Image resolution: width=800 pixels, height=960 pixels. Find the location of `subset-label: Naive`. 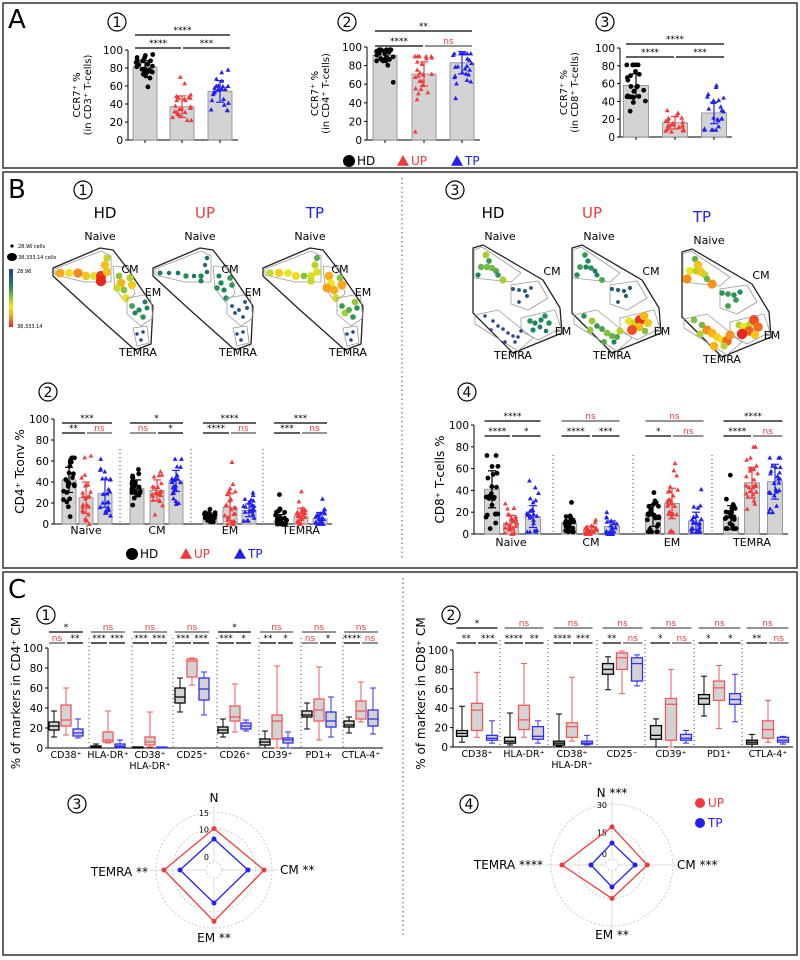

subset-label: Naive is located at coordinates (200, 236).